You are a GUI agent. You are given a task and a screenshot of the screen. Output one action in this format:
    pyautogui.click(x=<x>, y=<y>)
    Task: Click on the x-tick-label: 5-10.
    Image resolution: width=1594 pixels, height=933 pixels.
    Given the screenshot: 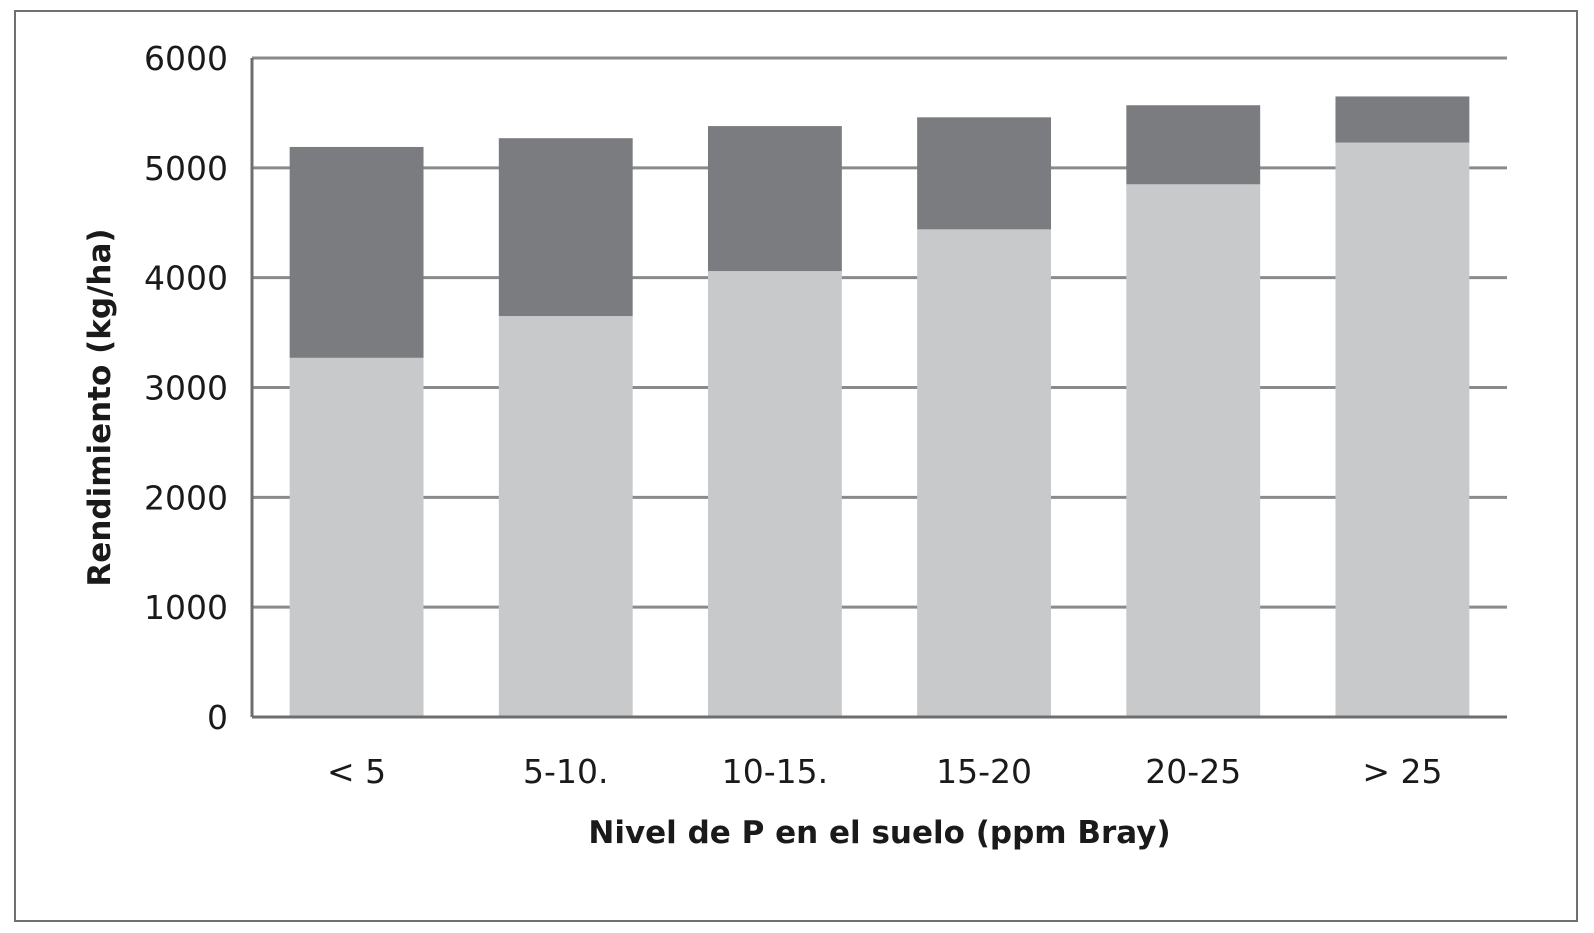 What is the action you would take?
    pyautogui.click(x=565, y=771)
    